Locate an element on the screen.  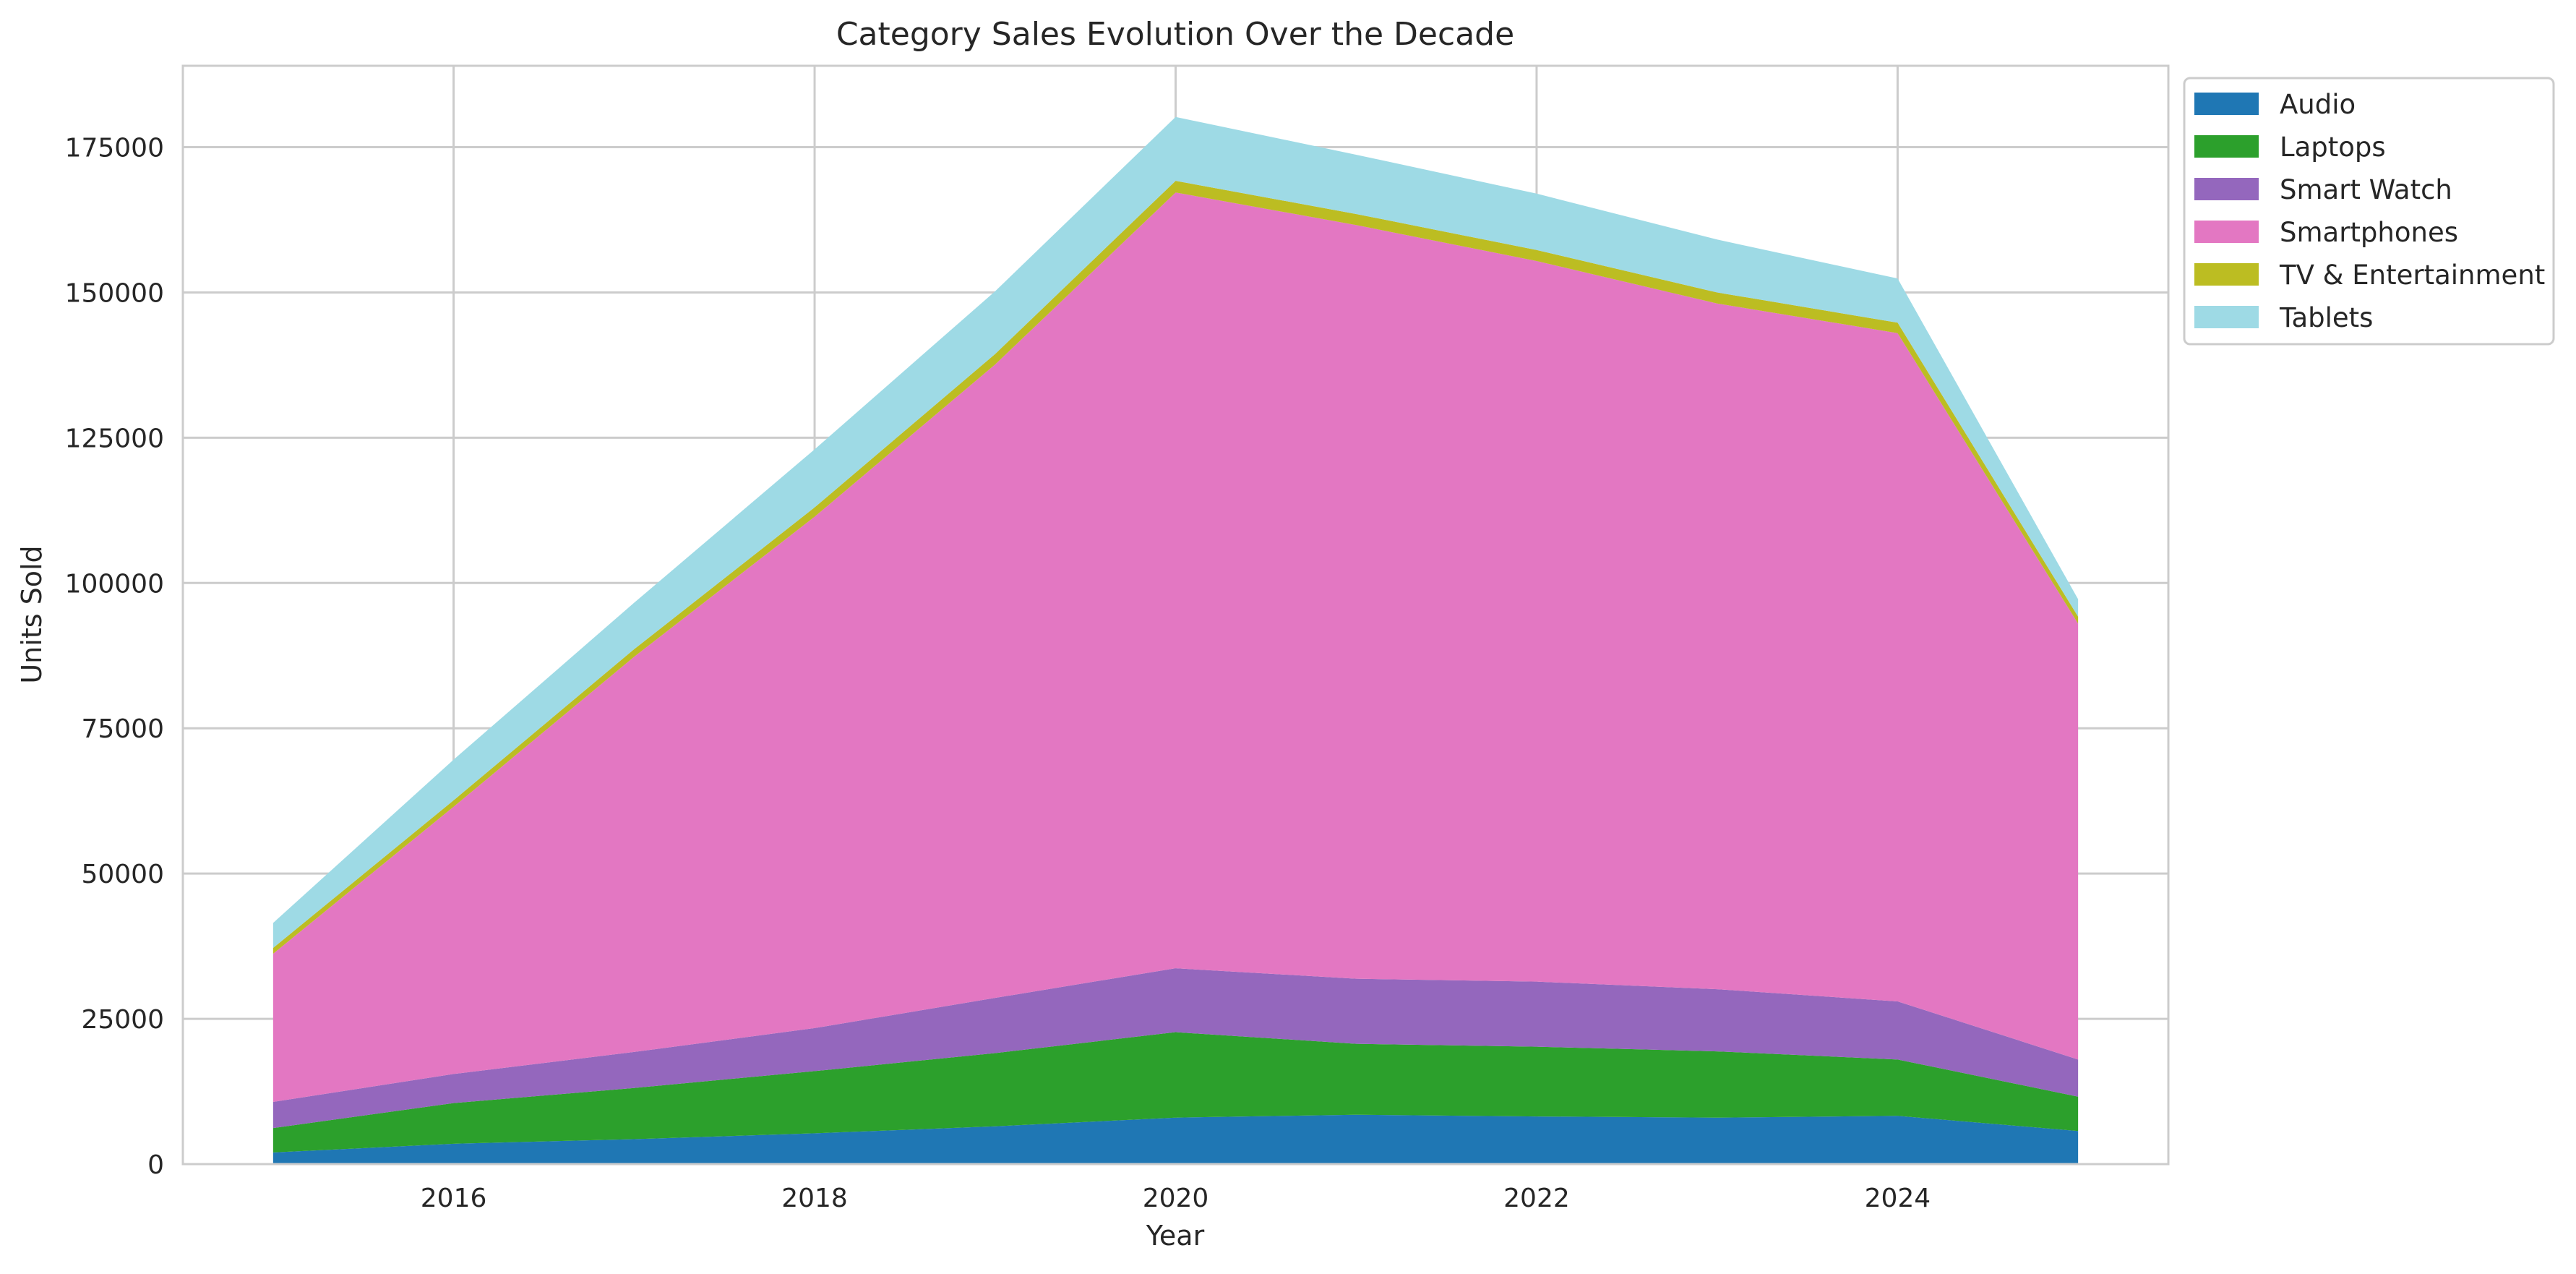
x-tick-label: 2018 is located at coordinates (815, 1198).